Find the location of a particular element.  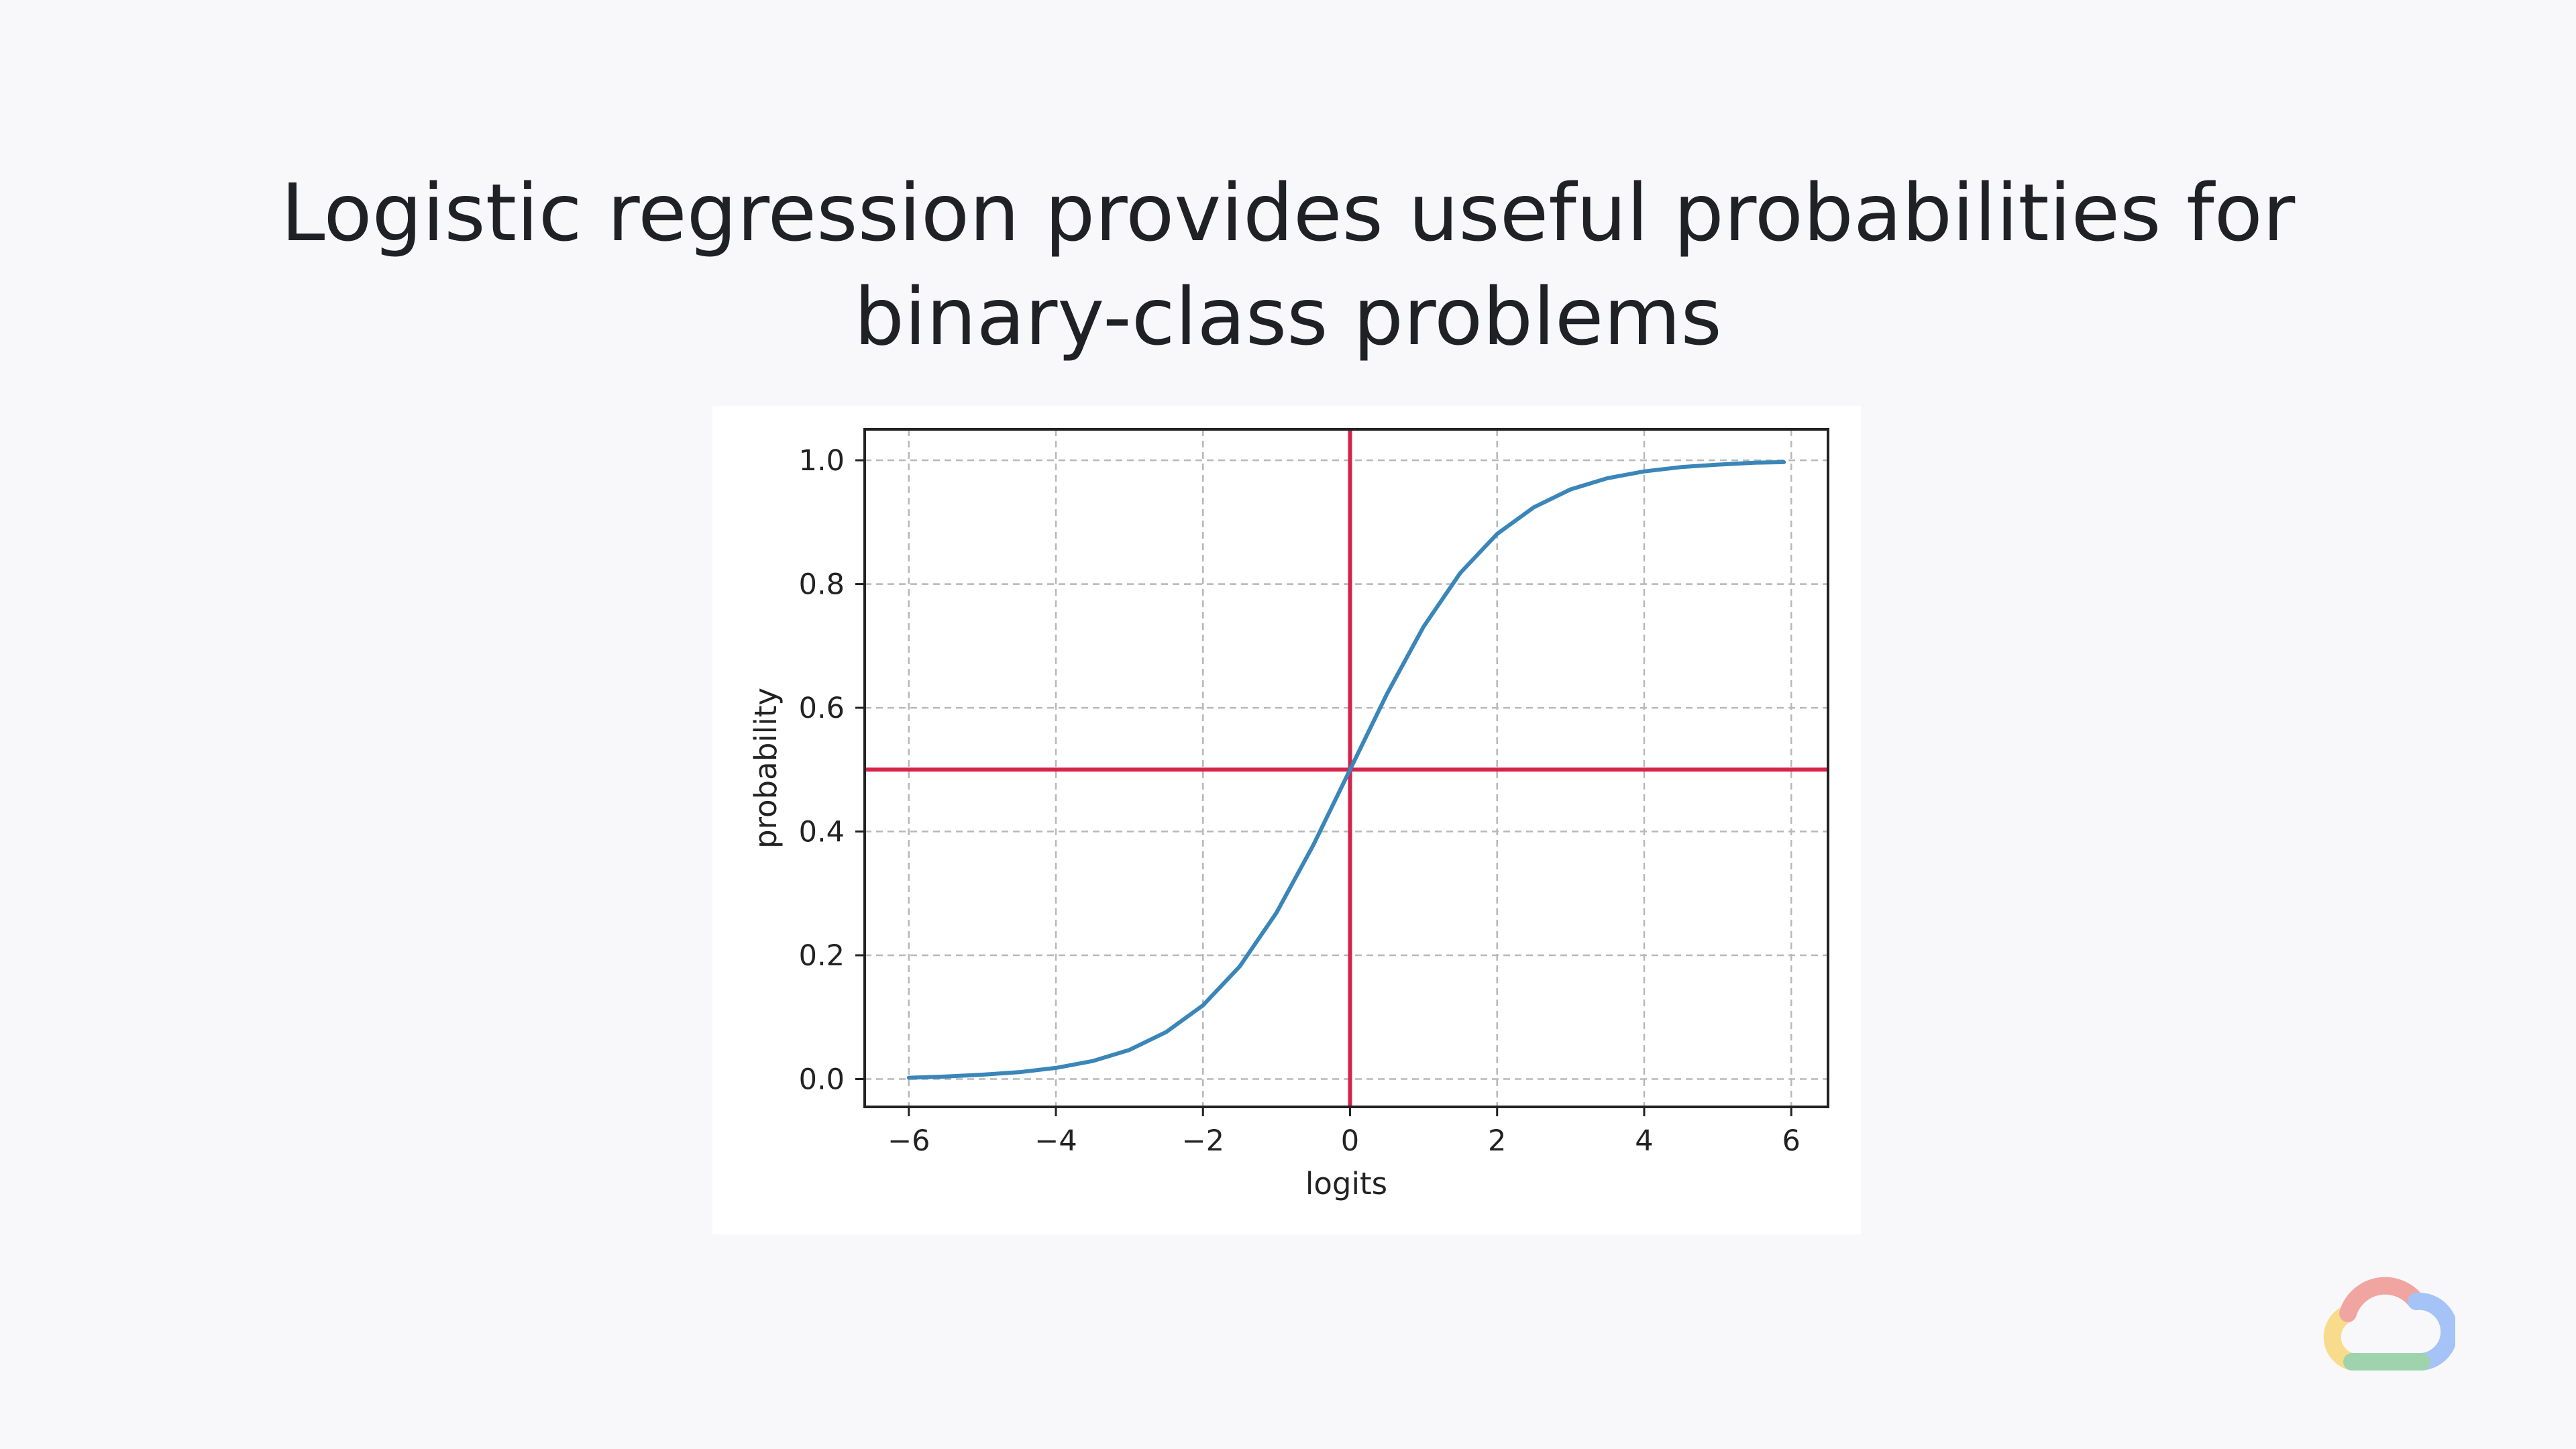

x-axis-label: logits is located at coordinates (1346, 1183).